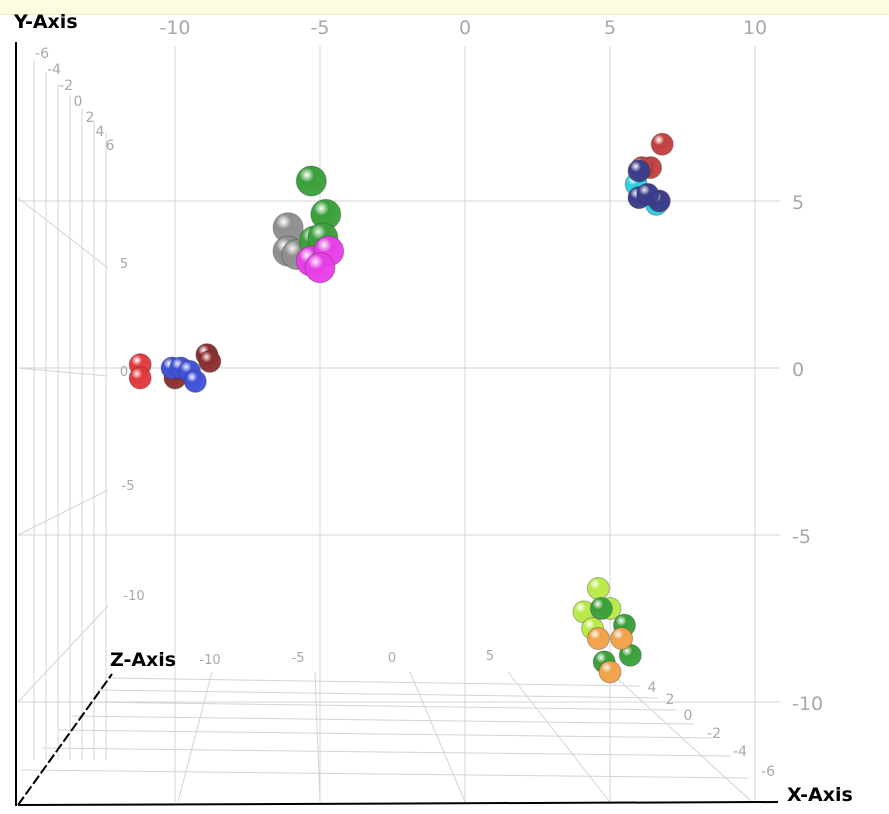 This screenshot has height=814, width=889. What do you see at coordinates (652, 688) in the screenshot?
I see `z-tick-label-floor: 4` at bounding box center [652, 688].